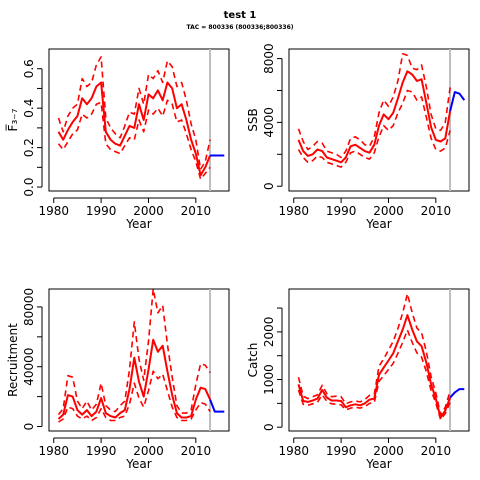  Describe the element at coordinates (388, 451) in the screenshot. I see `catch-x-tick-label: 2000` at that location.